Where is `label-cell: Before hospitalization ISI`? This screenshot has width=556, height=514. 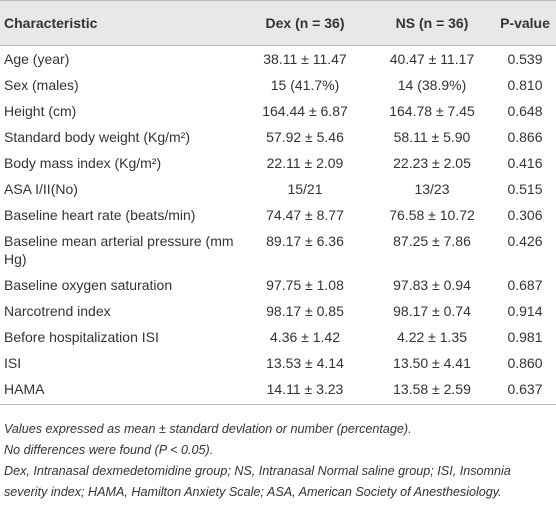 label-cell: Before hospitalization ISI is located at coordinates (81, 337).